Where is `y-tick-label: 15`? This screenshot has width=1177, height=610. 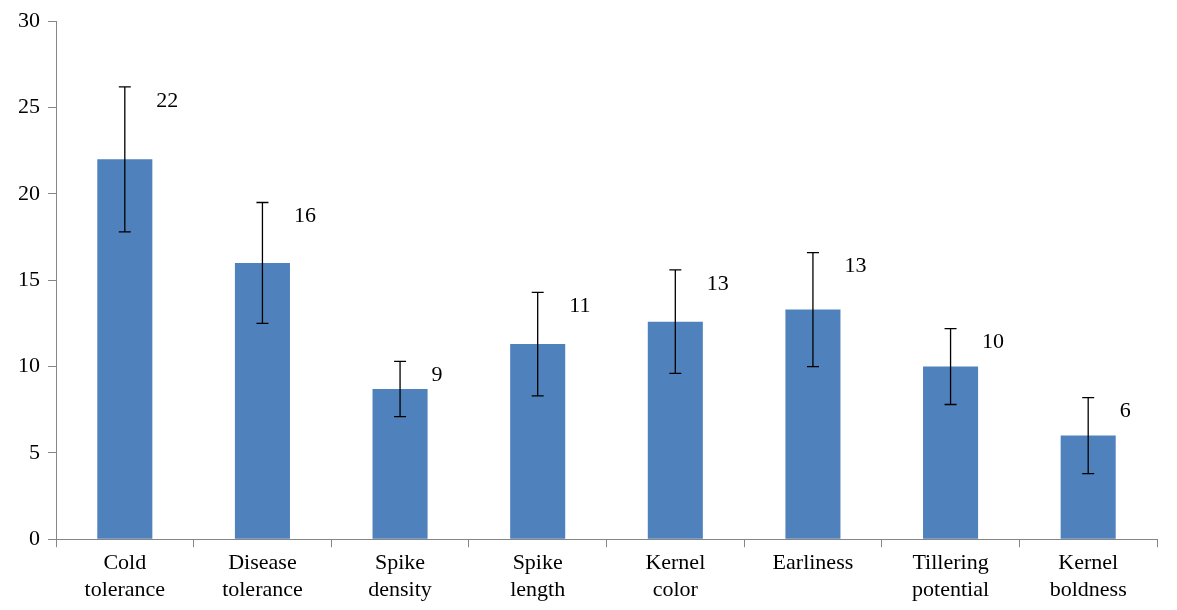
y-tick-label: 15 is located at coordinates (29, 278).